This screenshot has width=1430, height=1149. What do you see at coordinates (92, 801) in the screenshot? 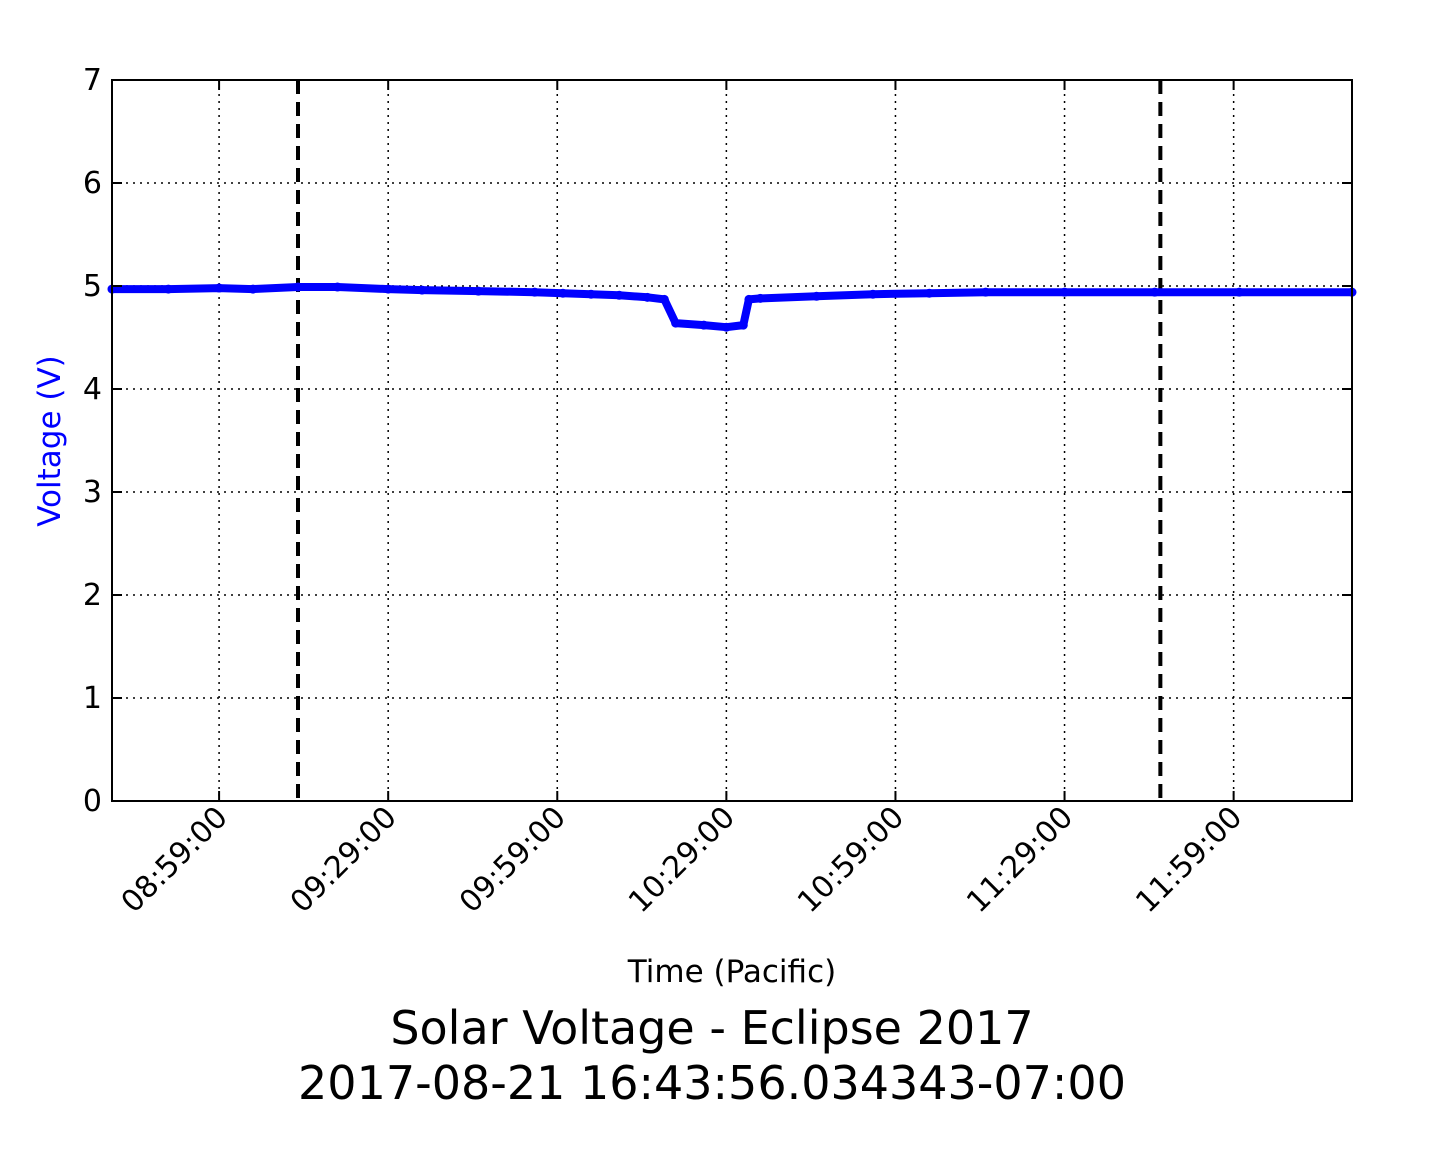
I see `y-tick-label: 0` at bounding box center [92, 801].